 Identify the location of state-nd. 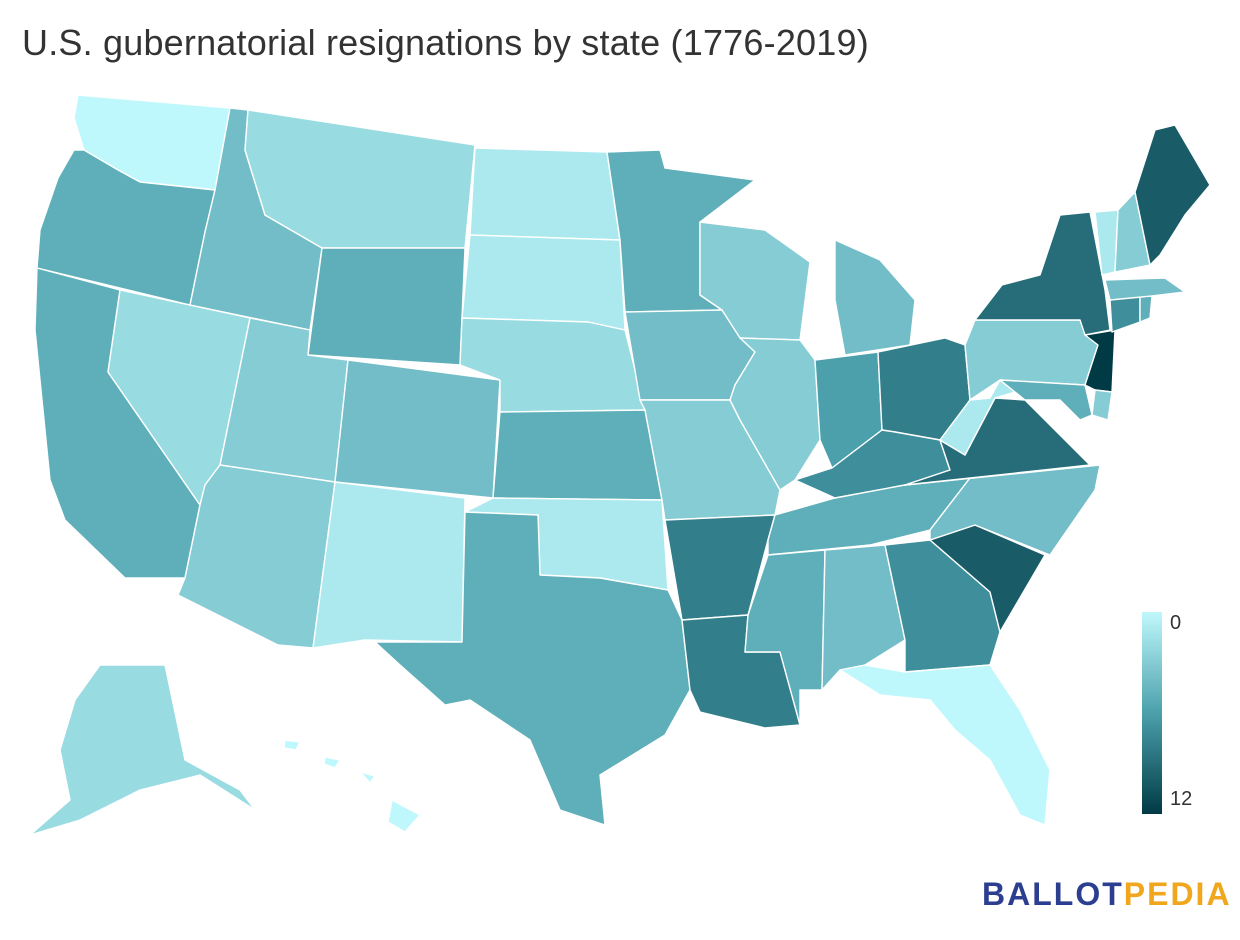
(545, 194).